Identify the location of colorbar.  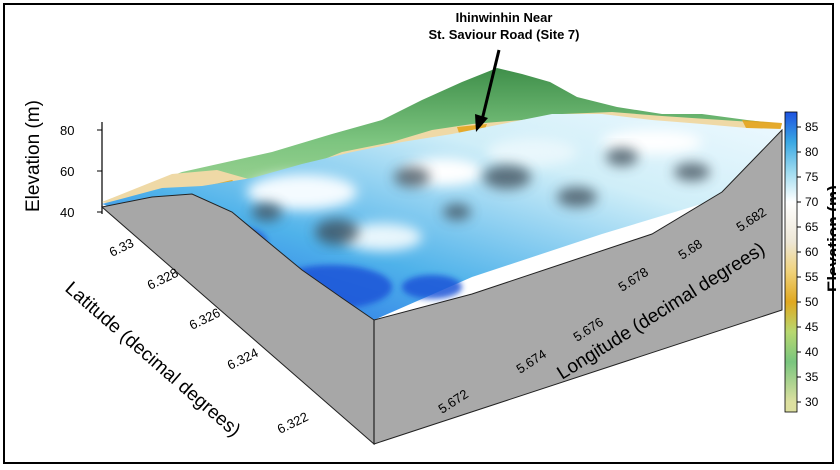
(791, 262).